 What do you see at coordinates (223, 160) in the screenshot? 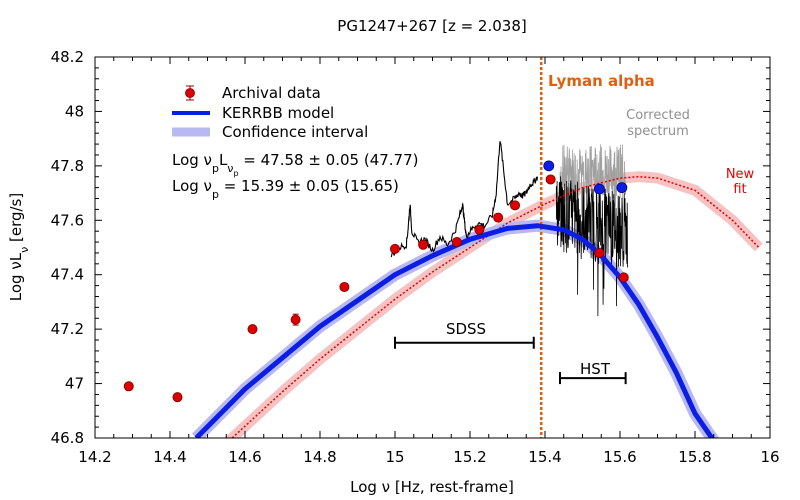
I see `peak-lum-mid: L` at bounding box center [223, 160].